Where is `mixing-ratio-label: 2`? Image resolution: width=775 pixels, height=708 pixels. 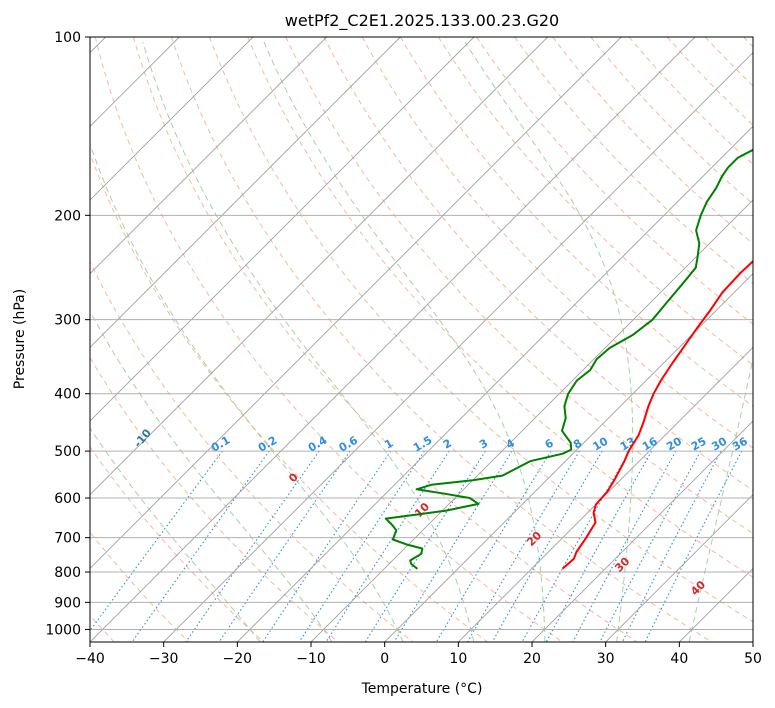 mixing-ratio-label: 2 is located at coordinates (447, 444).